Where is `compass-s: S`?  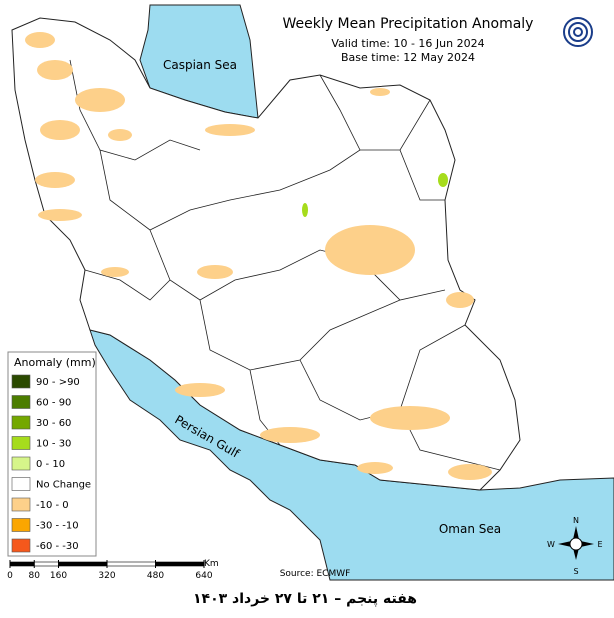
compass-s: S is located at coordinates (575, 571).